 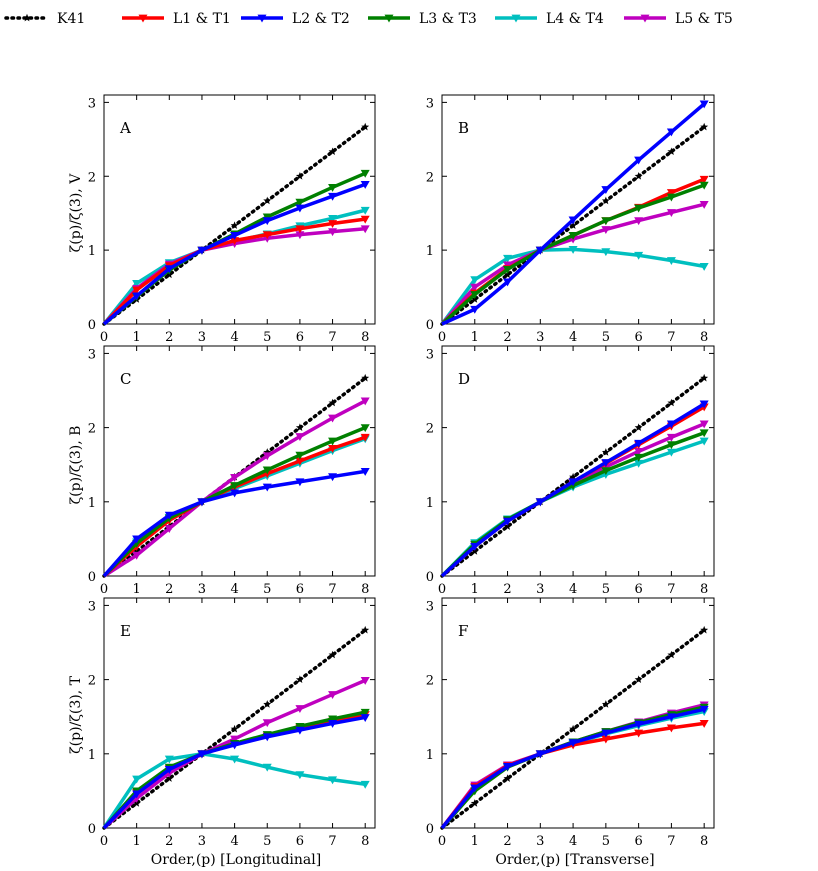 I want to click on x-tick-label: 3, so click(x=202, y=841).